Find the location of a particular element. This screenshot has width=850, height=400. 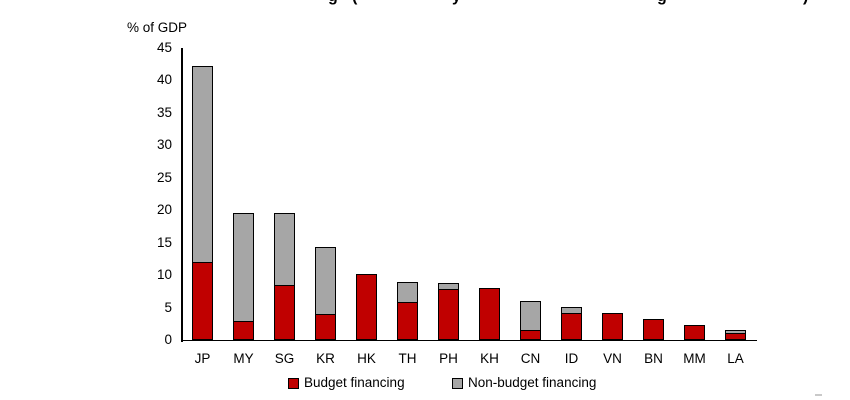

bar-TH is located at coordinates (407, 311).